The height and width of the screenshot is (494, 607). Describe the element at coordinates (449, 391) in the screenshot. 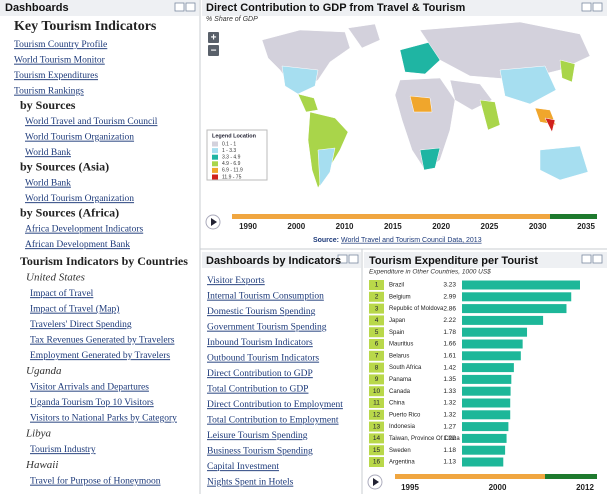

I see `value-label: 1.33` at that location.